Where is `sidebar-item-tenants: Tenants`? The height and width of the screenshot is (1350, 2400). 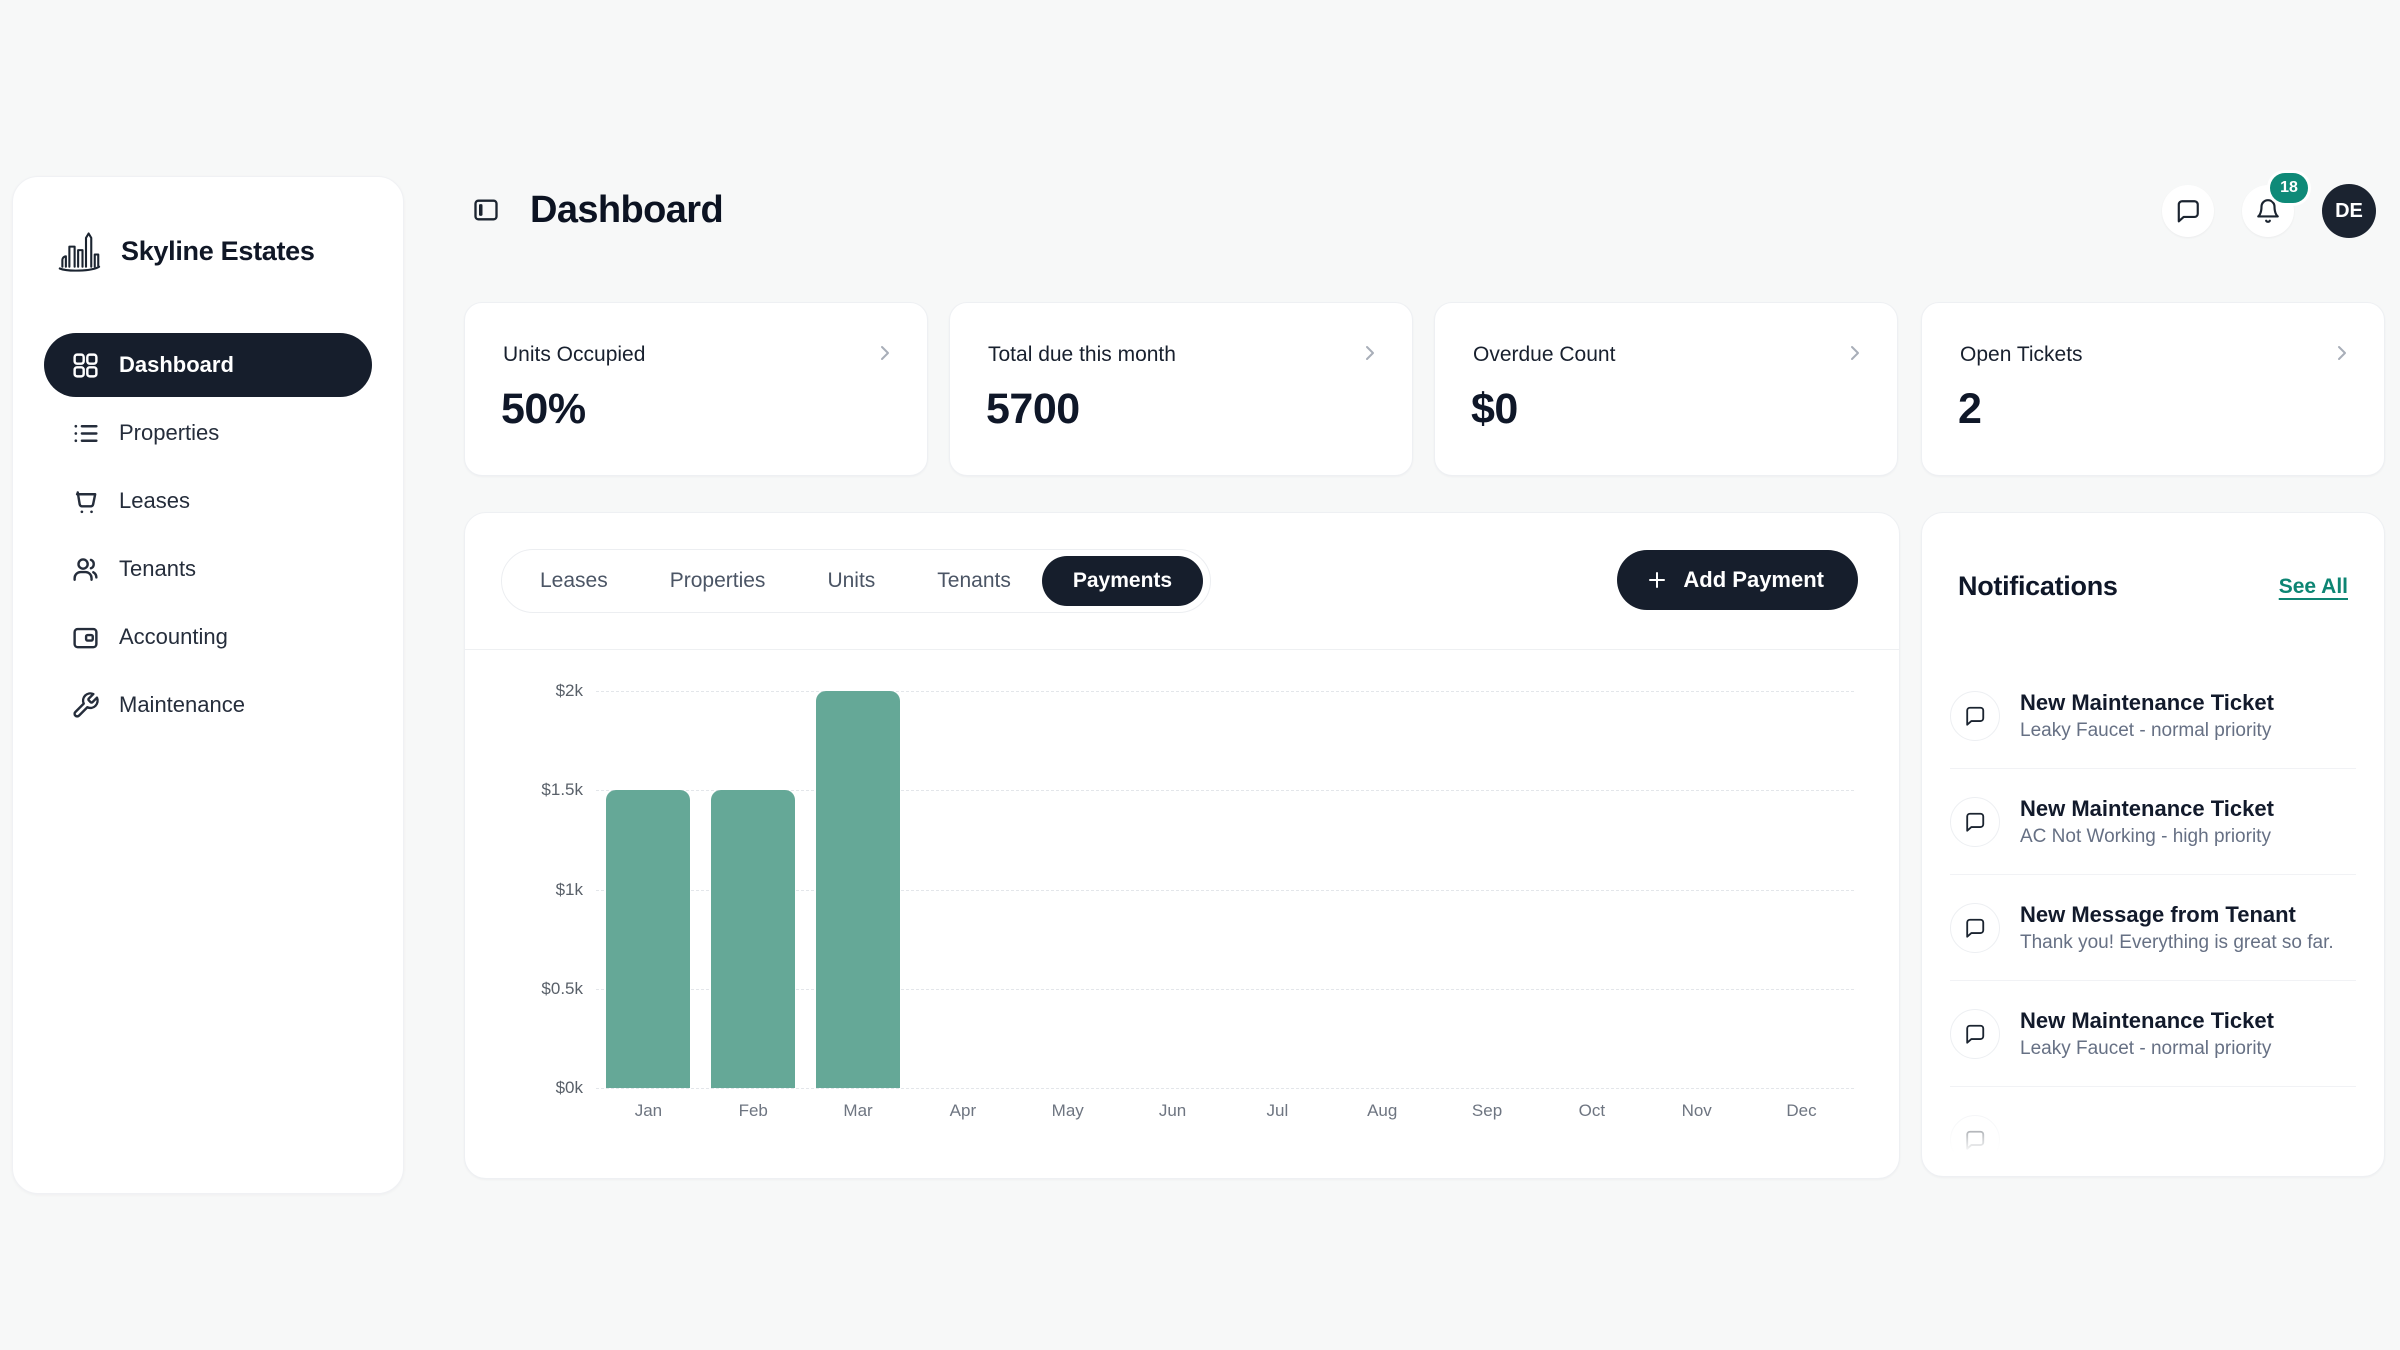 sidebar-item-tenants: Tenants is located at coordinates (208, 569).